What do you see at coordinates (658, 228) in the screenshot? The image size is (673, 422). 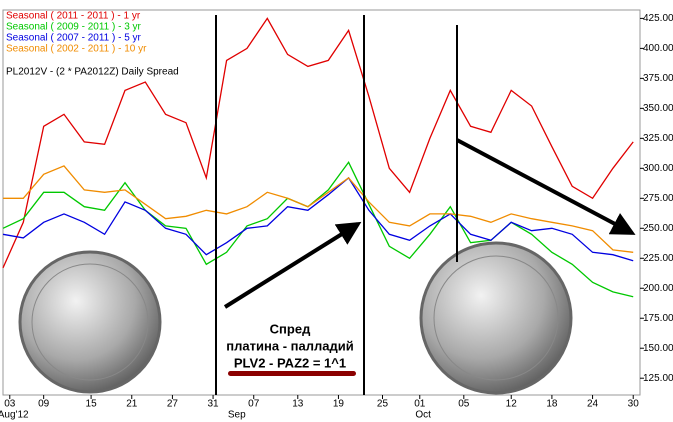 I see `y-tick-label: 250.00` at bounding box center [658, 228].